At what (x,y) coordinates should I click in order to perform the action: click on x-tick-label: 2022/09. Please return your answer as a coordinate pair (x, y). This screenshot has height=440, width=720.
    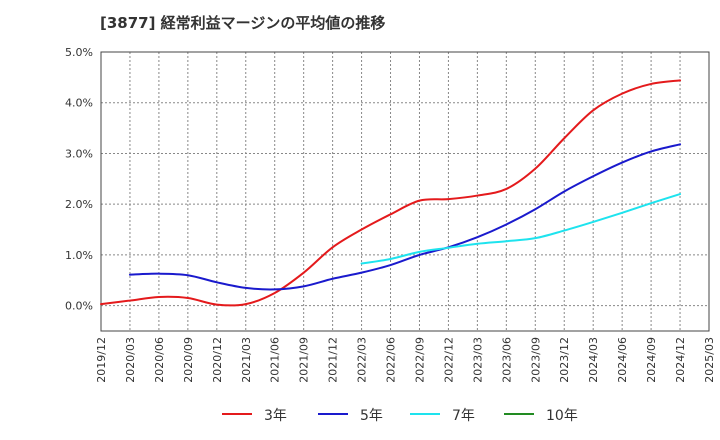
    Looking at the image, I should click on (419, 360).